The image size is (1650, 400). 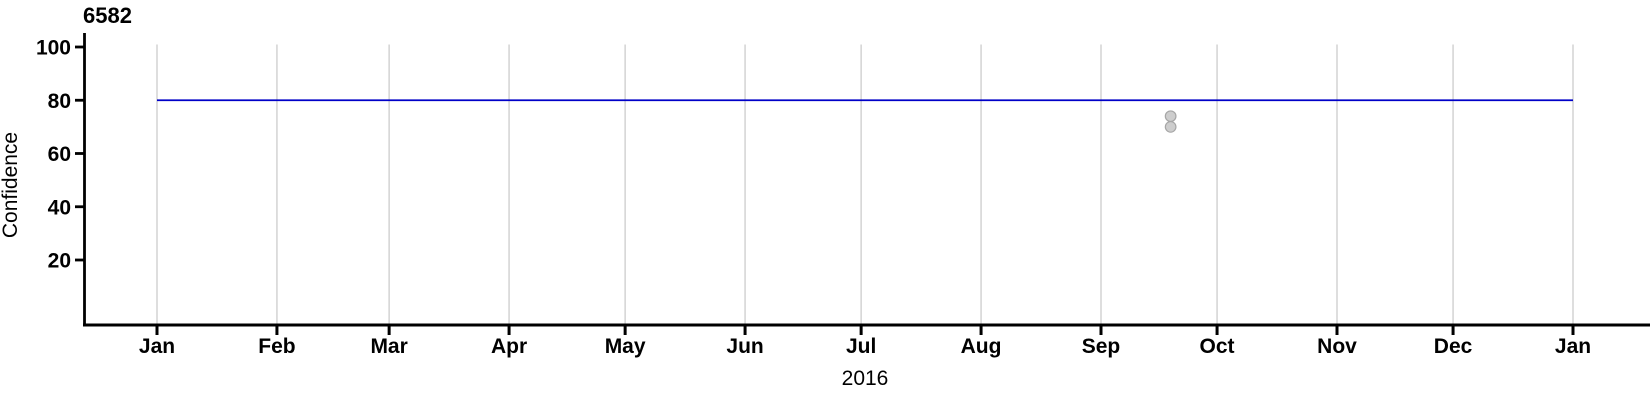 What do you see at coordinates (981, 346) in the screenshot?
I see `x-tick-label-aug: Aug` at bounding box center [981, 346].